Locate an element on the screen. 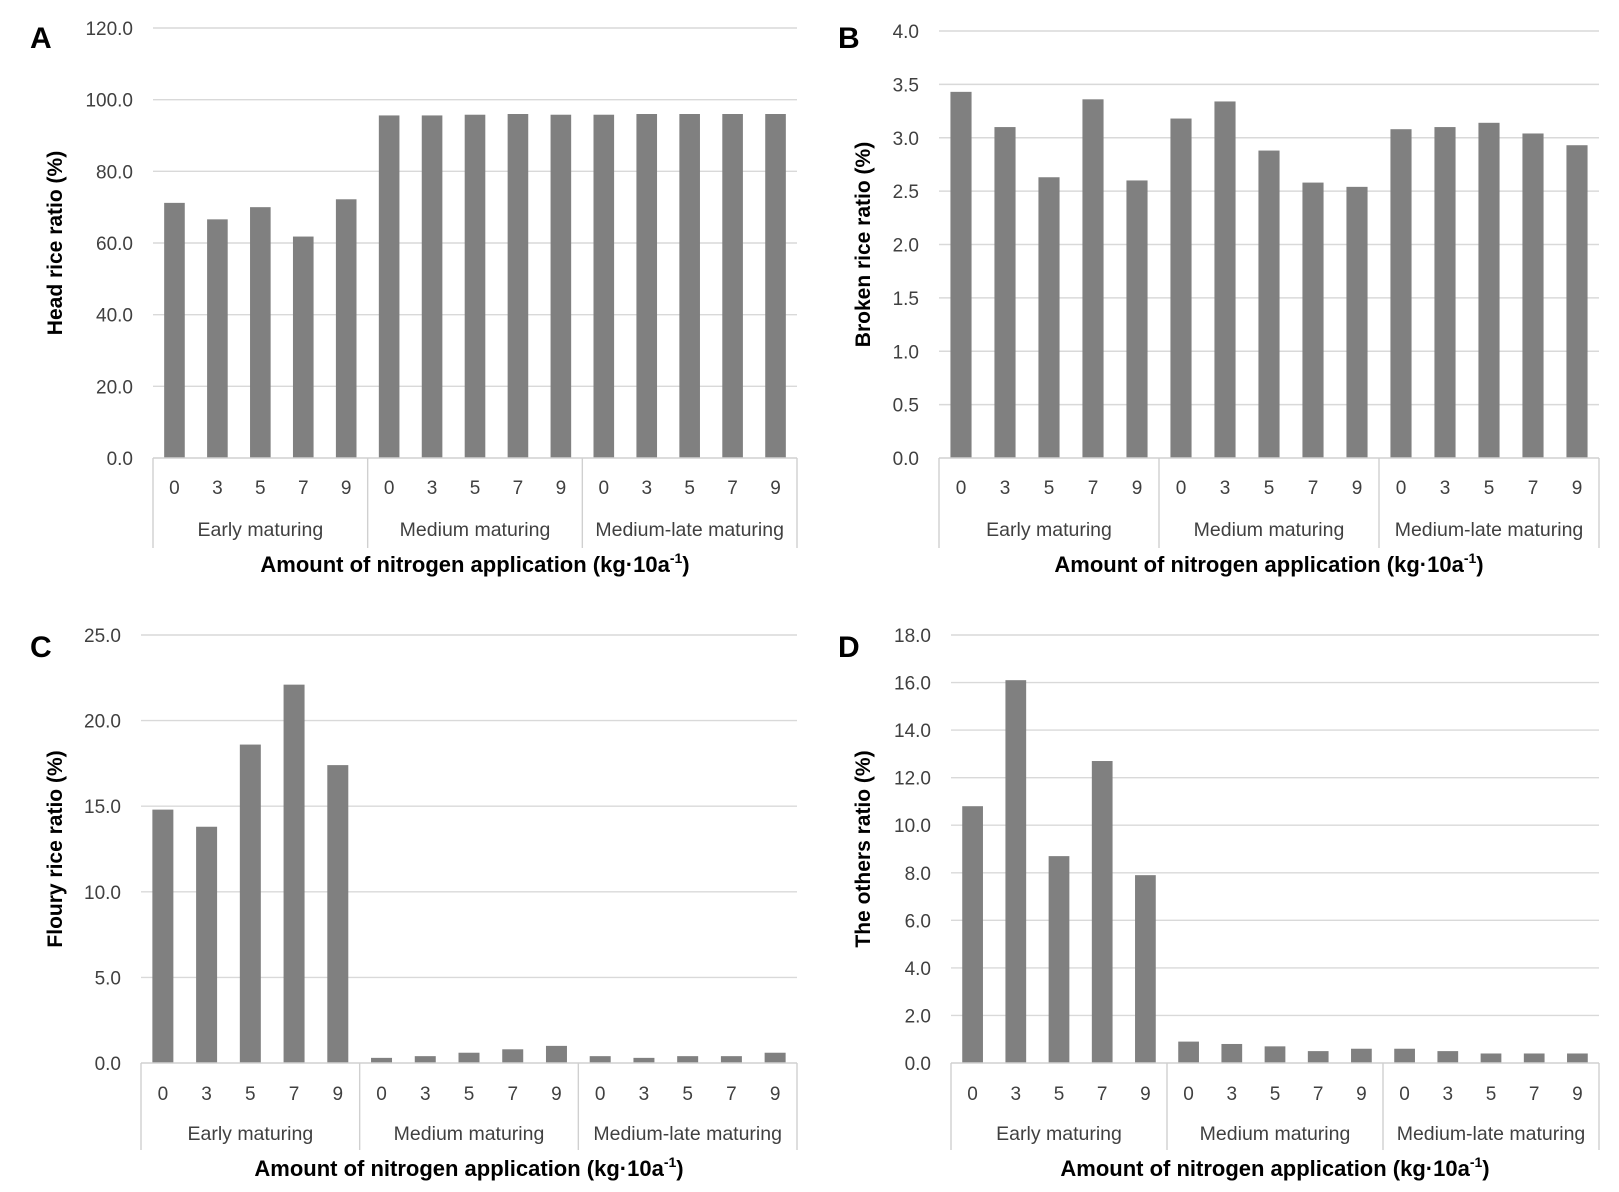 The image size is (1619, 1192). y-tick-label: 4.0 is located at coordinates (918, 969).